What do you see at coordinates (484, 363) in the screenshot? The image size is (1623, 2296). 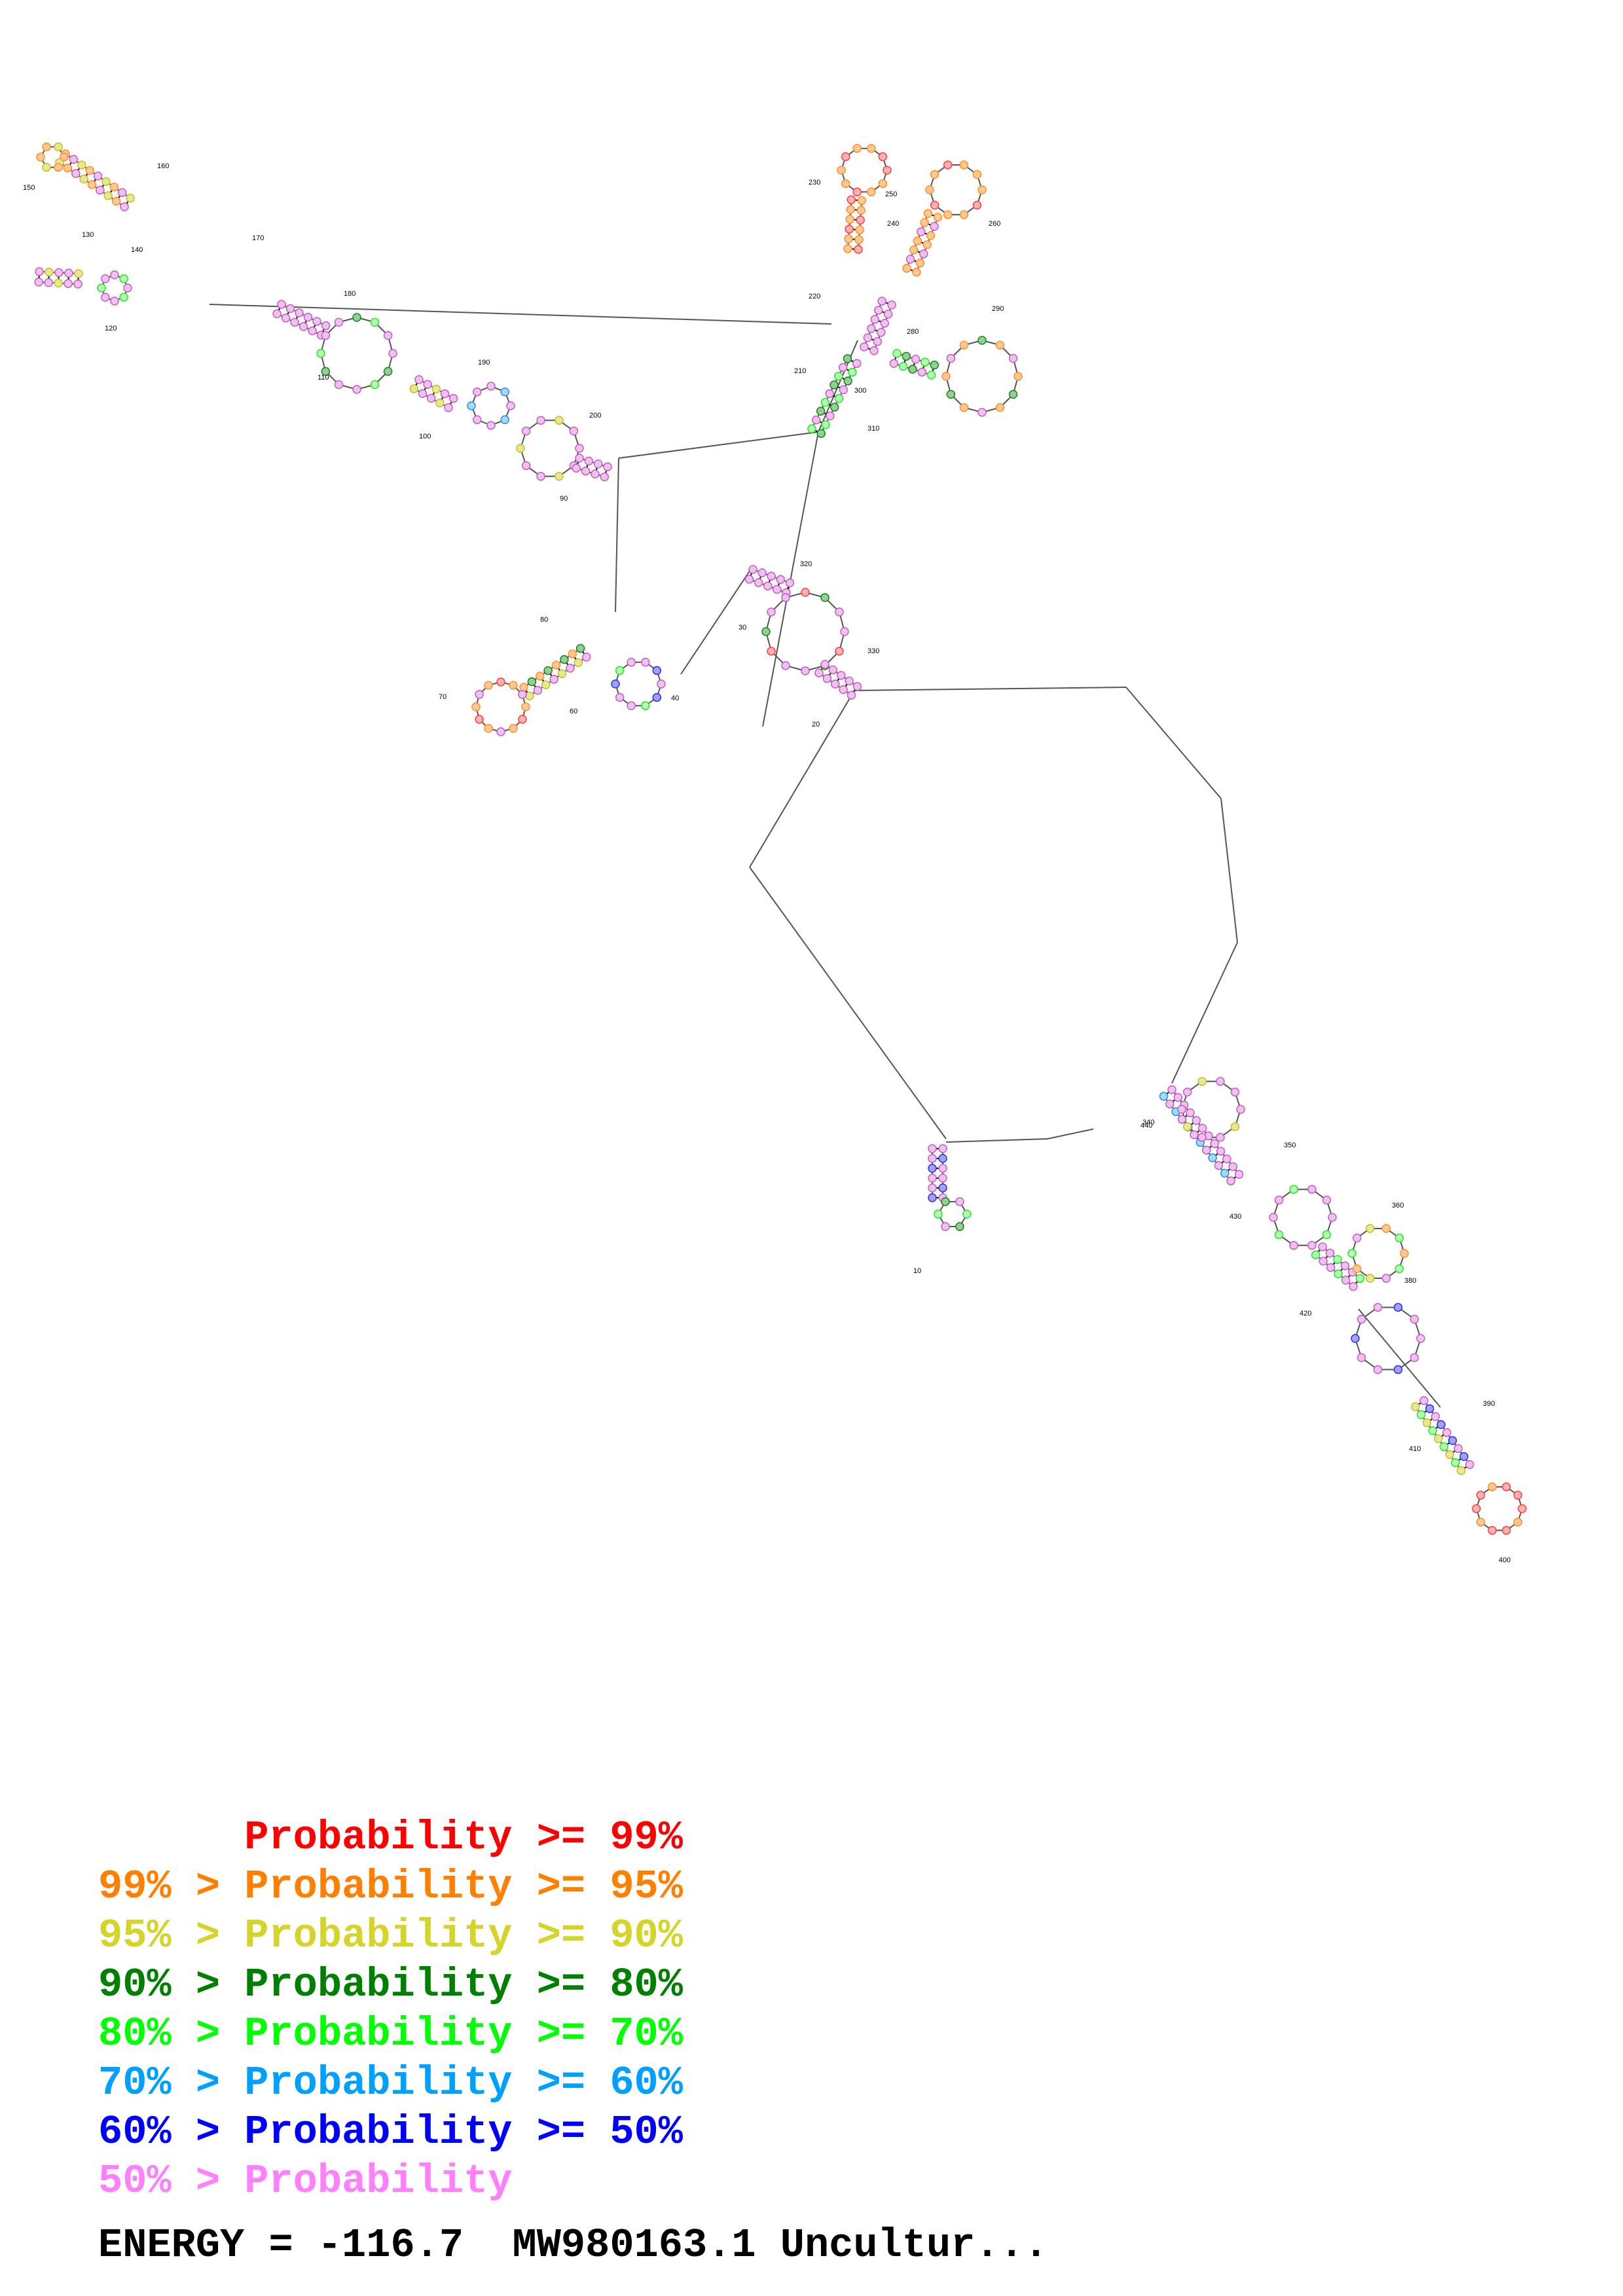 I see `position-label: 190` at bounding box center [484, 363].